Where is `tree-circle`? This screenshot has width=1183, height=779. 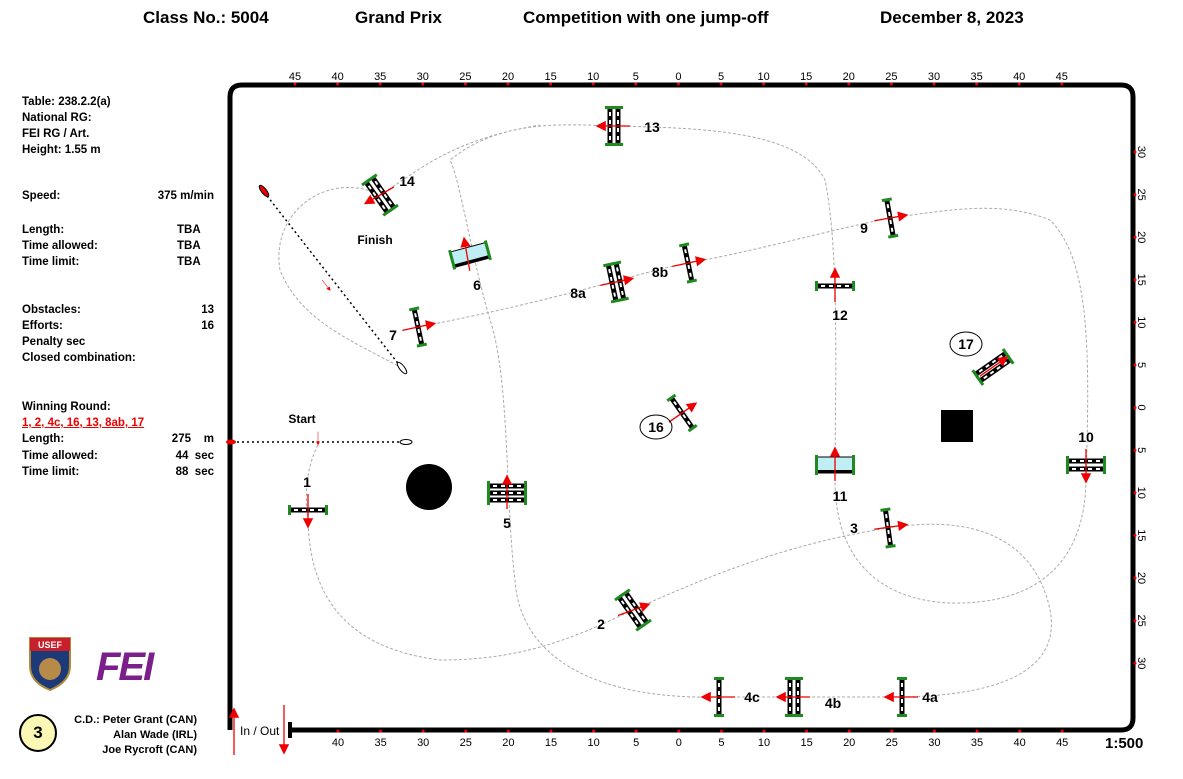 tree-circle is located at coordinates (429, 487).